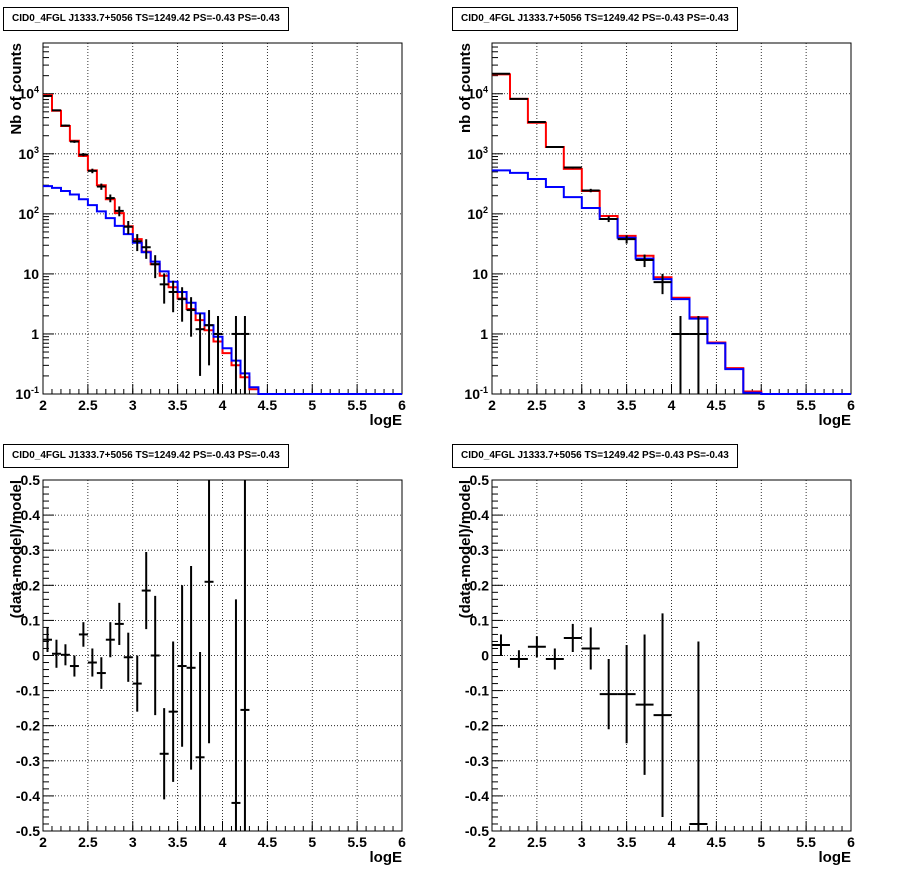 The height and width of the screenshot is (875, 898). I want to click on x-tick-label: 3, so click(133, 842).